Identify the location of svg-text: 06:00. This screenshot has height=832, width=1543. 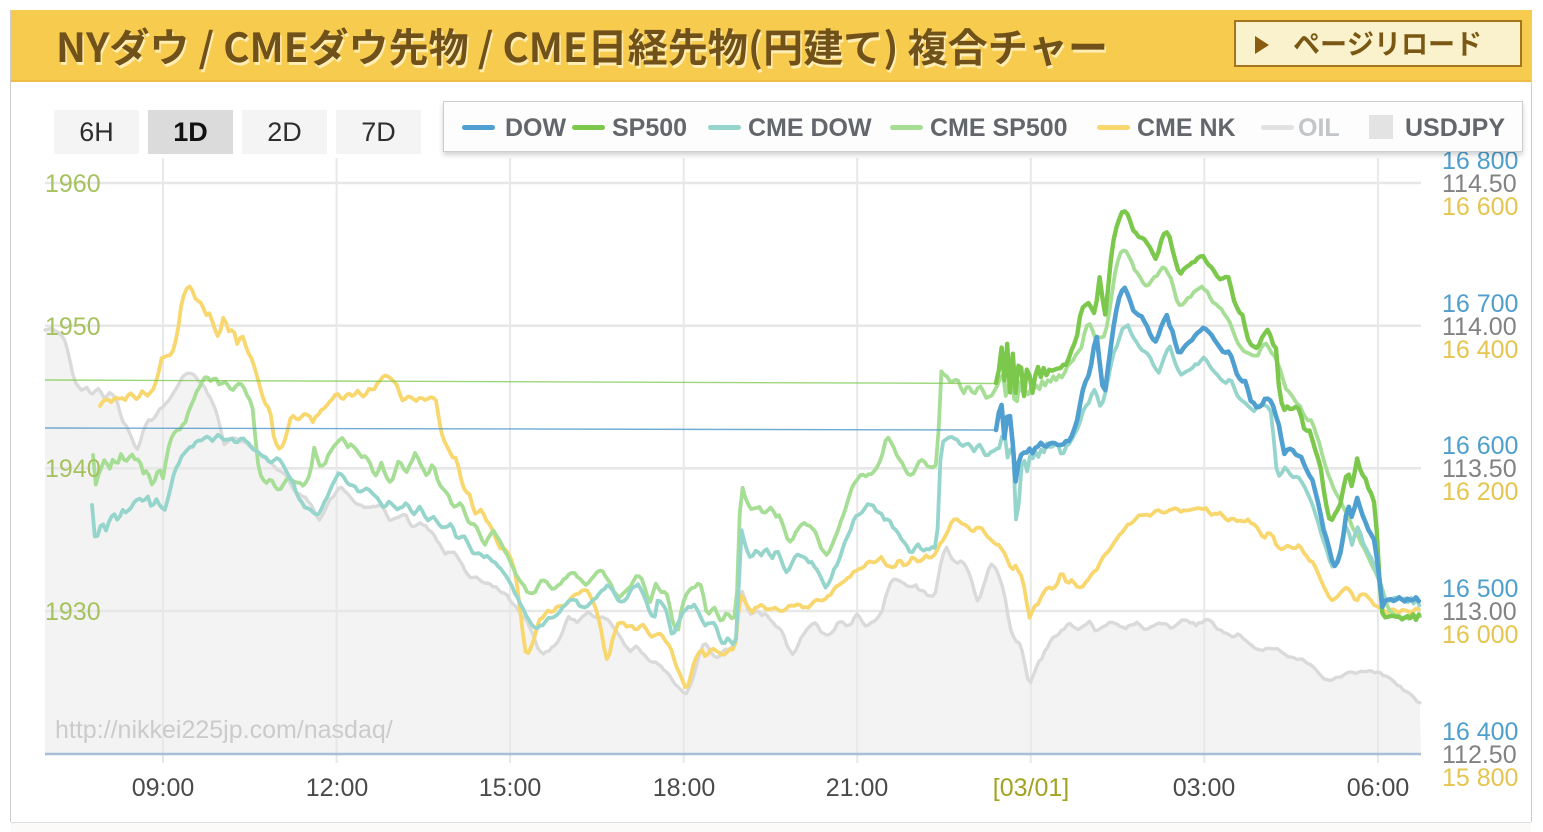
(1378, 788).